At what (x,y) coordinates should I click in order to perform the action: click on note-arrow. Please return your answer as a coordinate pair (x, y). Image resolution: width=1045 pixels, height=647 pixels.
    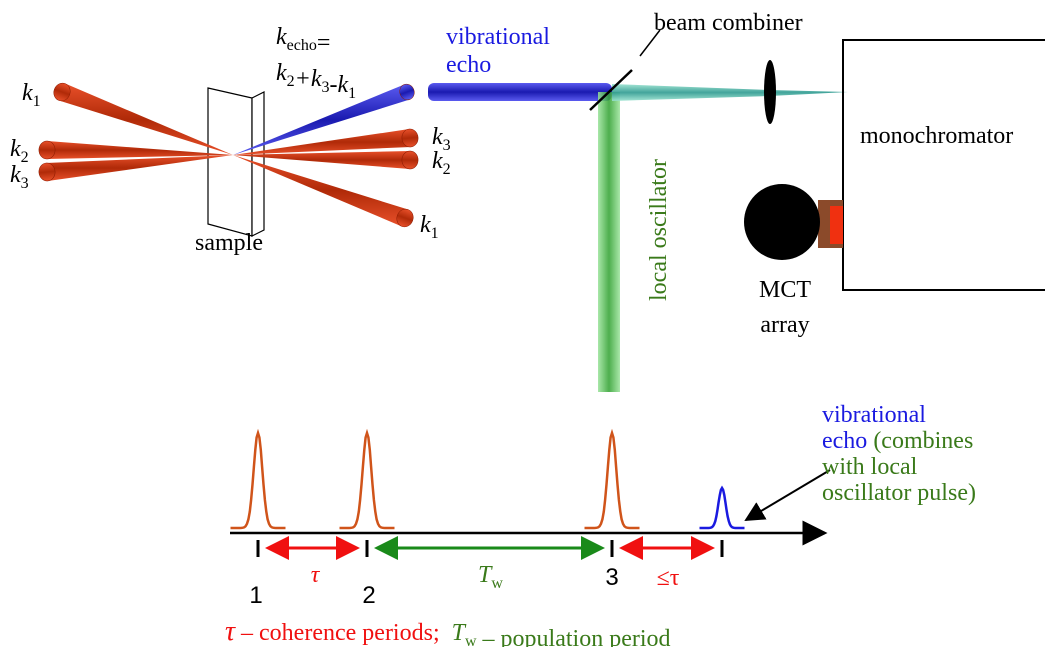
    Looking at the image, I should click on (787, 495).